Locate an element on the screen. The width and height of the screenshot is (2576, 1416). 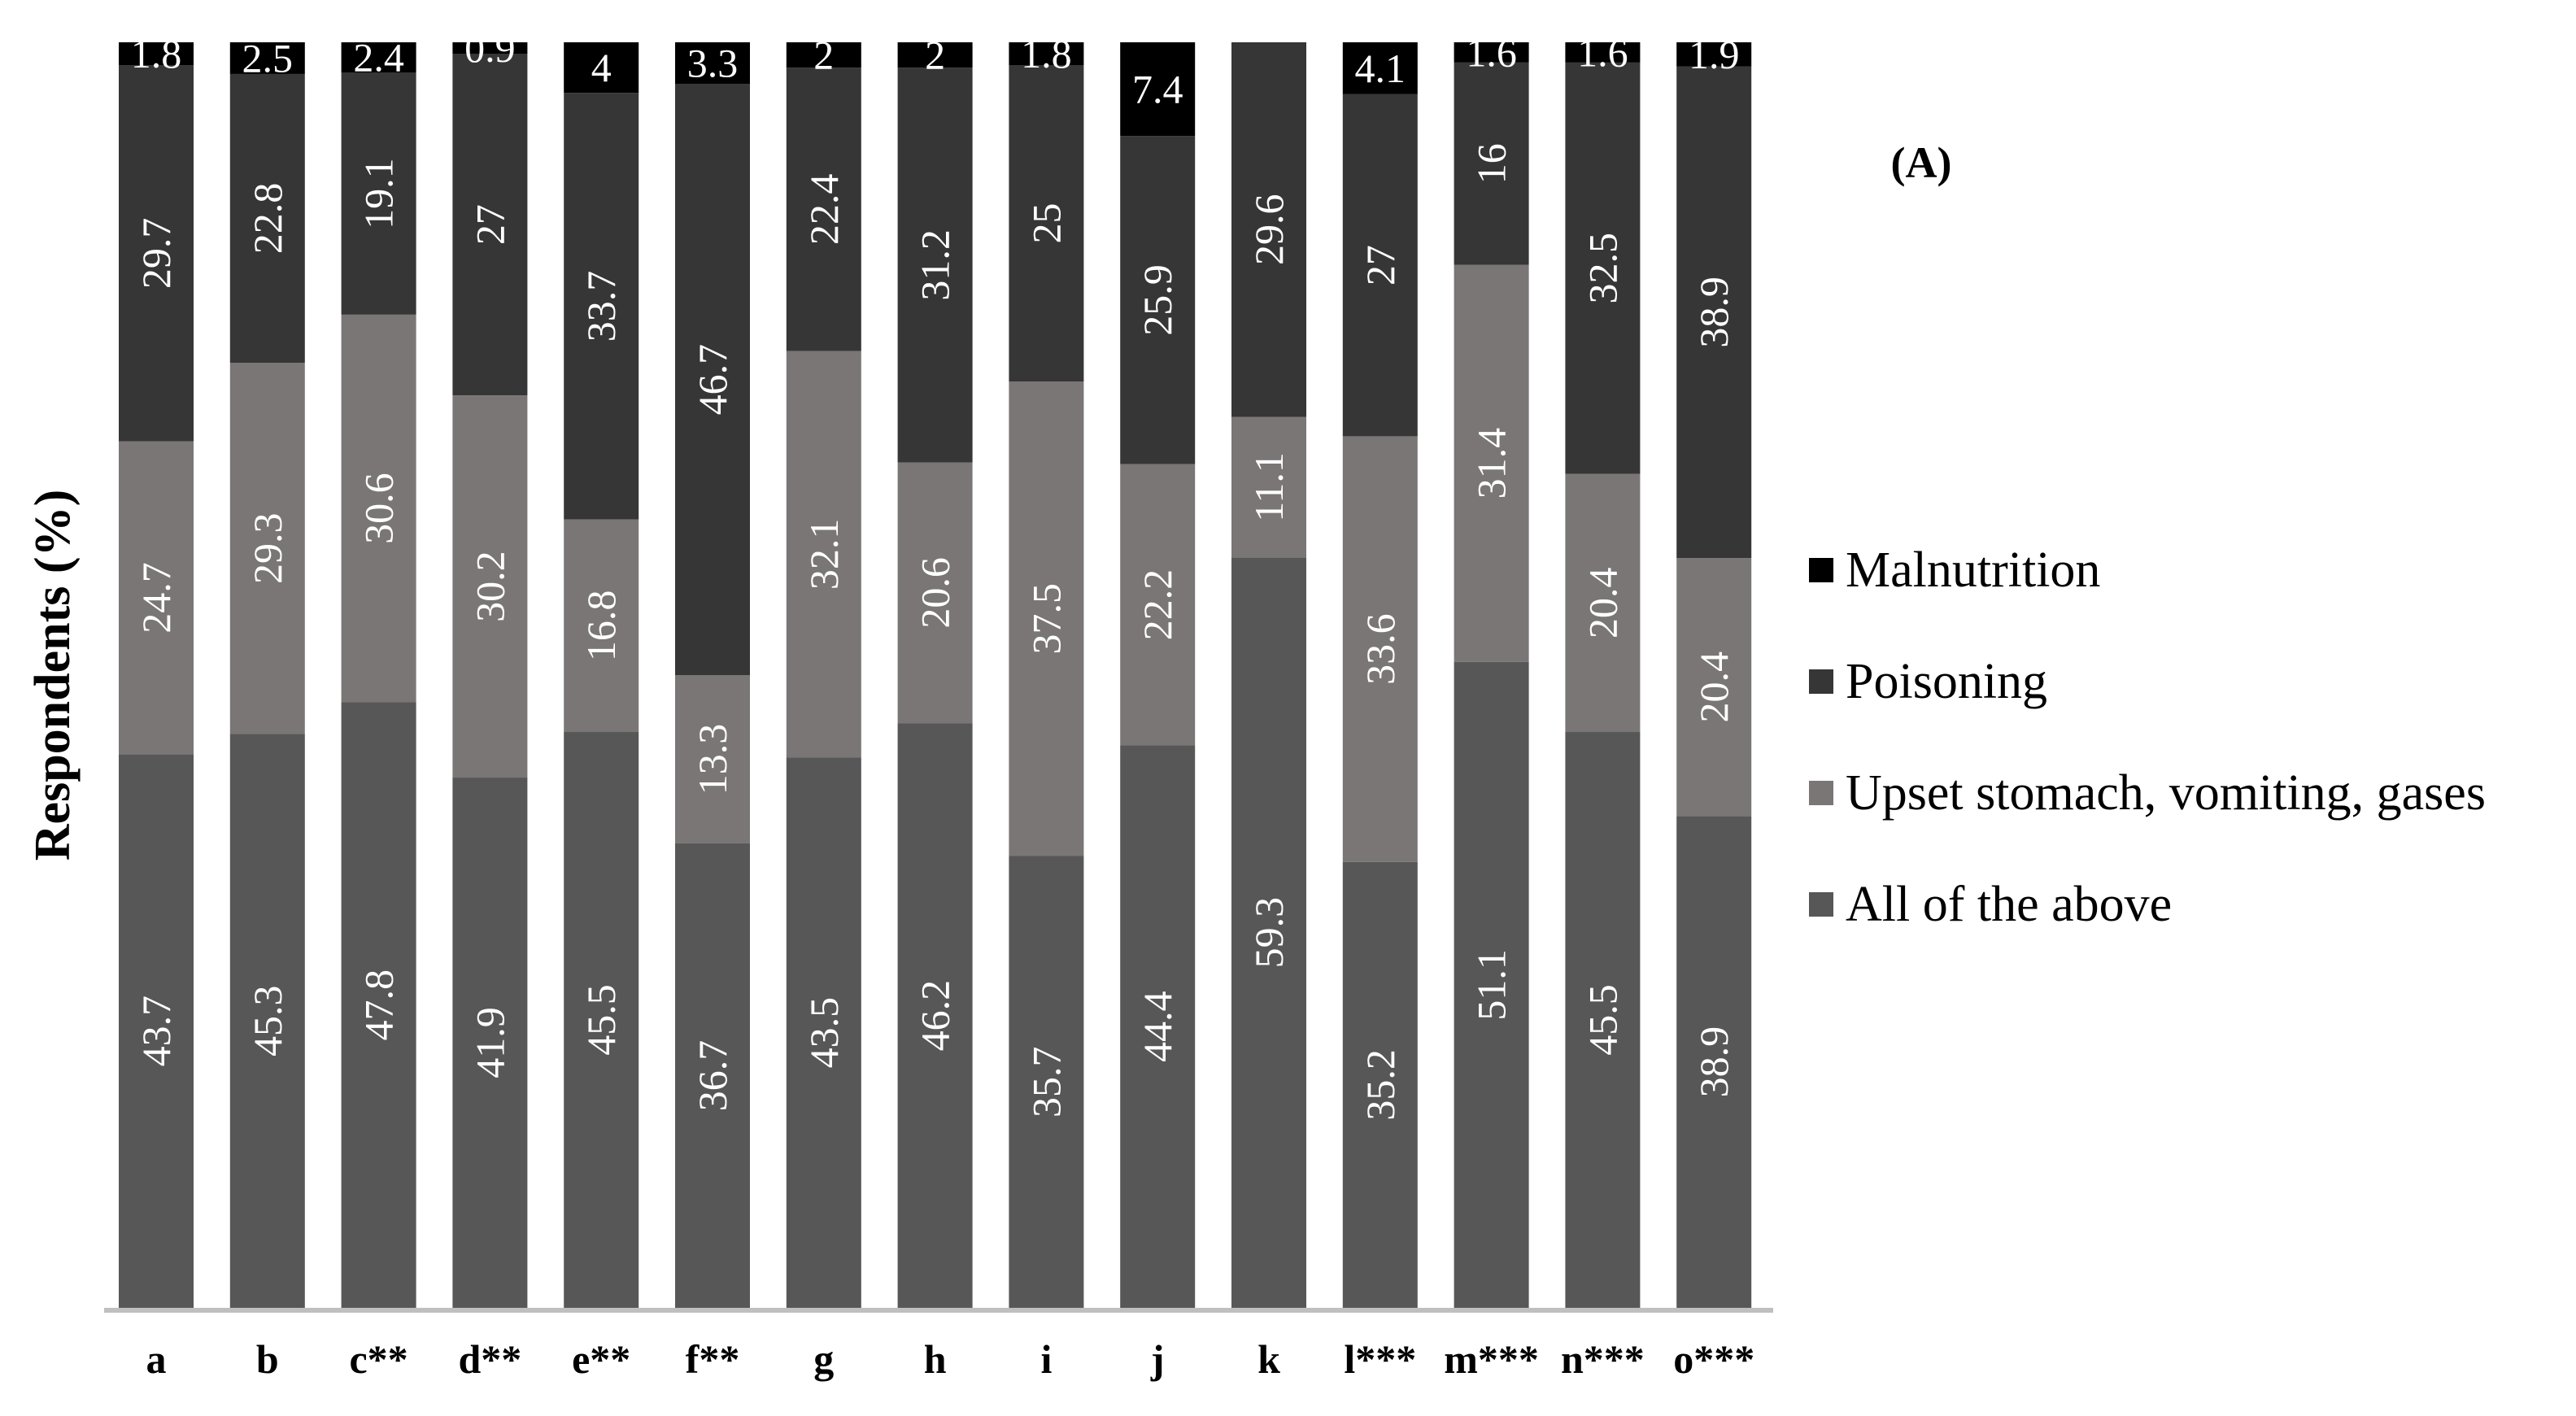
data-label: 31.2 is located at coordinates (935, 265).